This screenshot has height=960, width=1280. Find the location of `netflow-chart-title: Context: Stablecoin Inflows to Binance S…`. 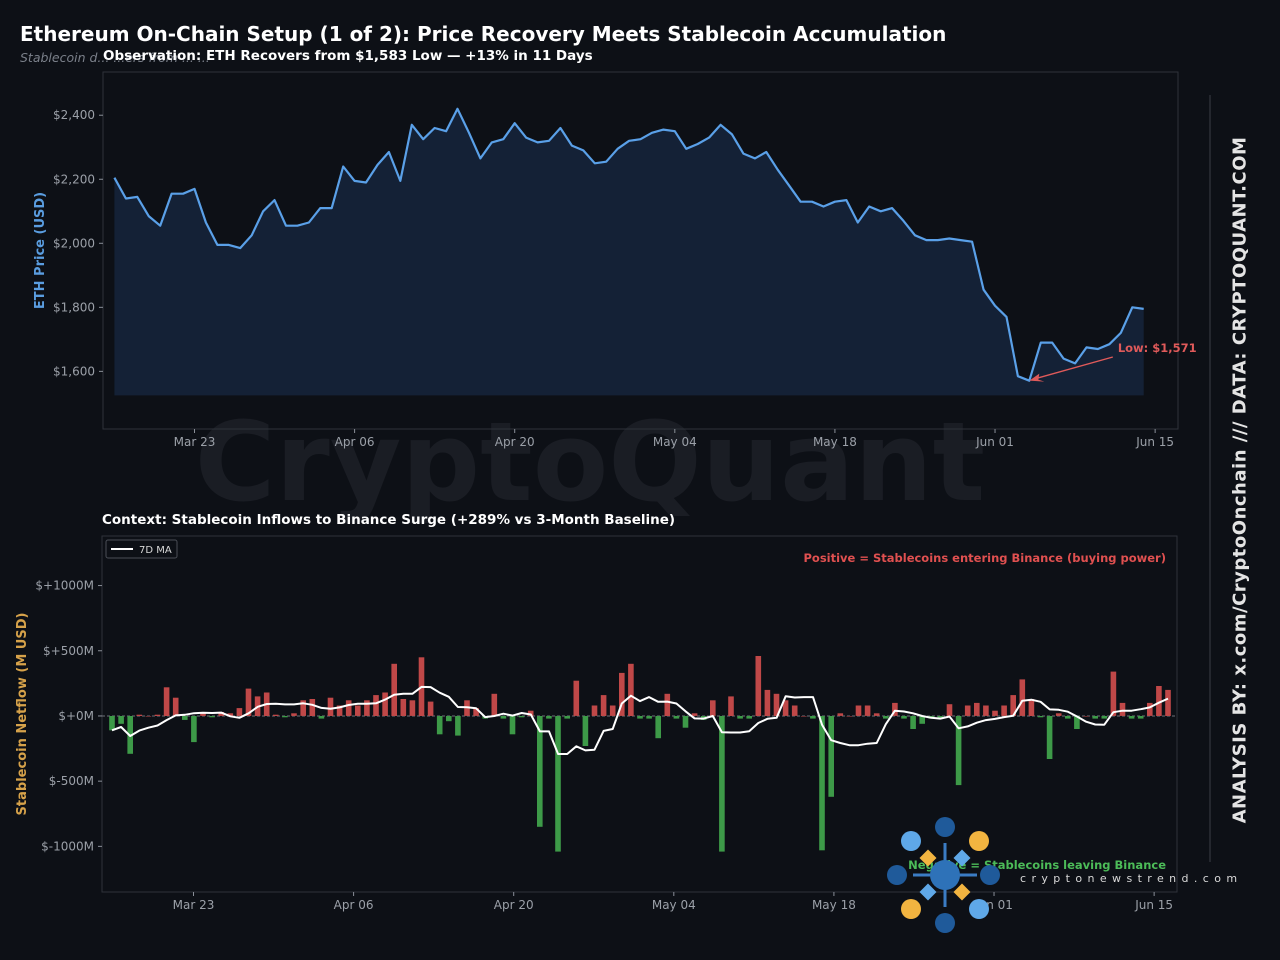

netflow-chart-title: Context: Stablecoin Inflows to Binance S… is located at coordinates (389, 520).